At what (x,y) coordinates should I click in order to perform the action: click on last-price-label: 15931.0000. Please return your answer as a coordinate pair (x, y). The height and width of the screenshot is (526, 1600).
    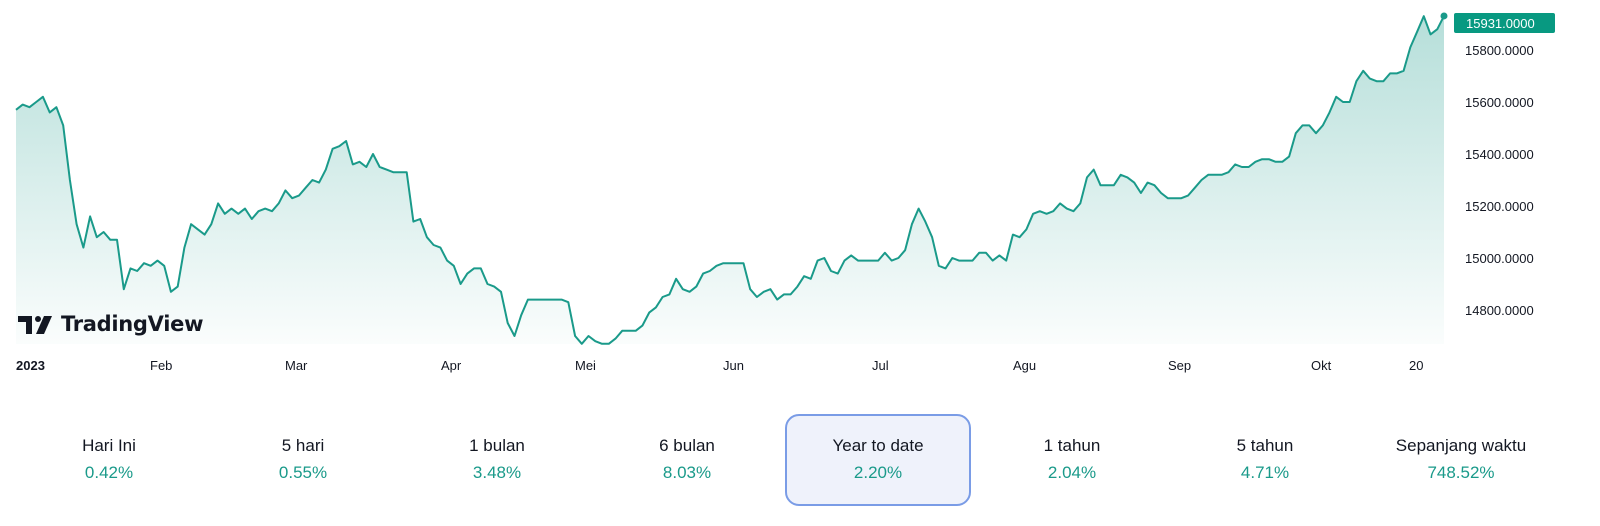
    Looking at the image, I should click on (1500, 23).